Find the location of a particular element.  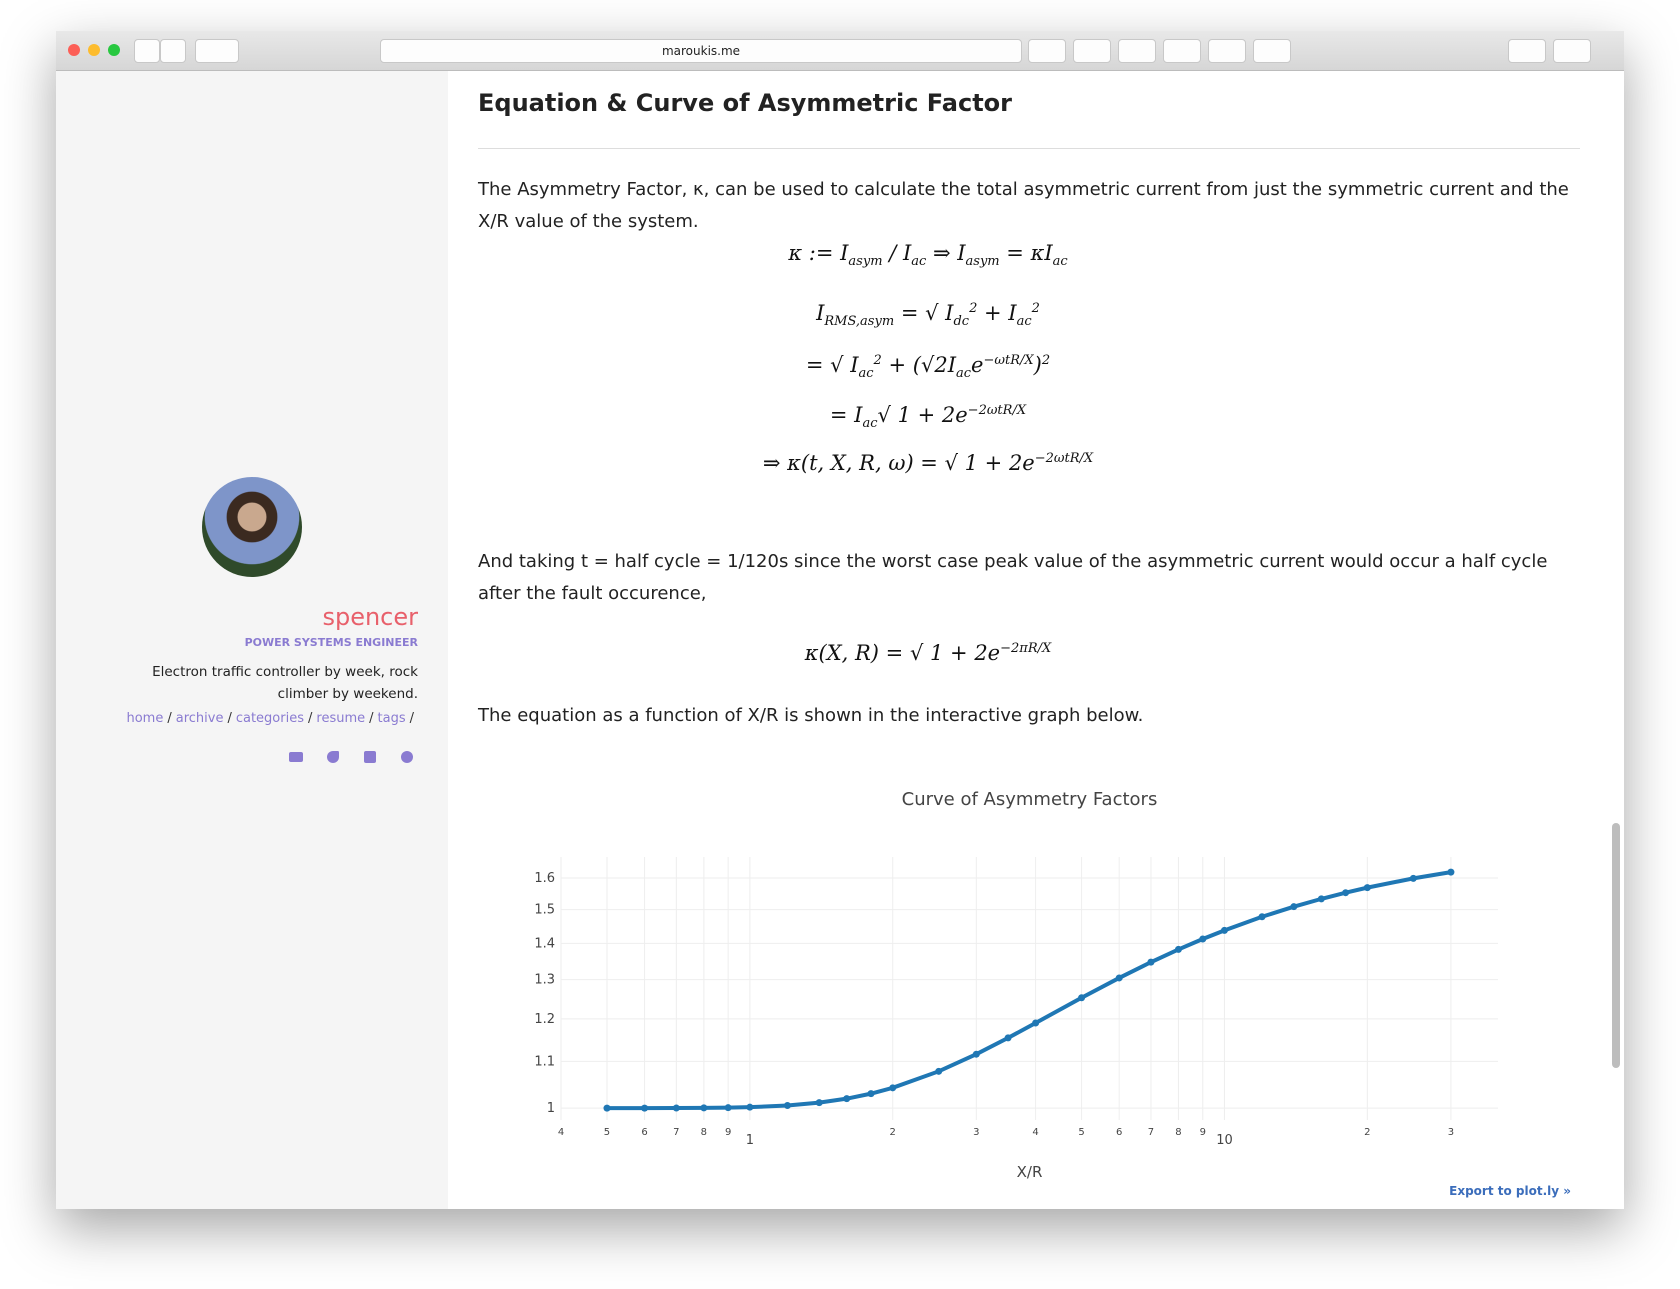

downloads-button is located at coordinates (1527, 51).